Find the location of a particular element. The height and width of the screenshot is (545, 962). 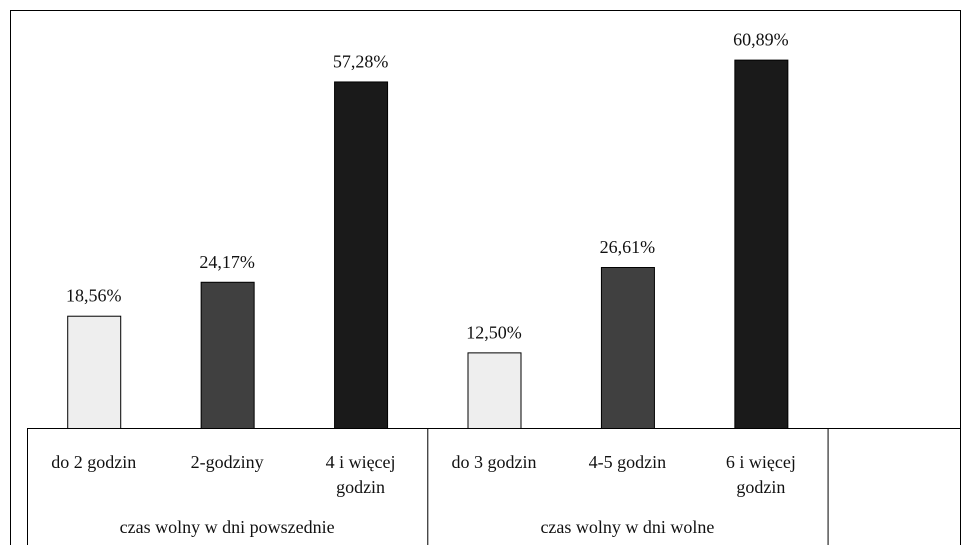

x-tick-label: 4-5 godzin is located at coordinates (627, 462).